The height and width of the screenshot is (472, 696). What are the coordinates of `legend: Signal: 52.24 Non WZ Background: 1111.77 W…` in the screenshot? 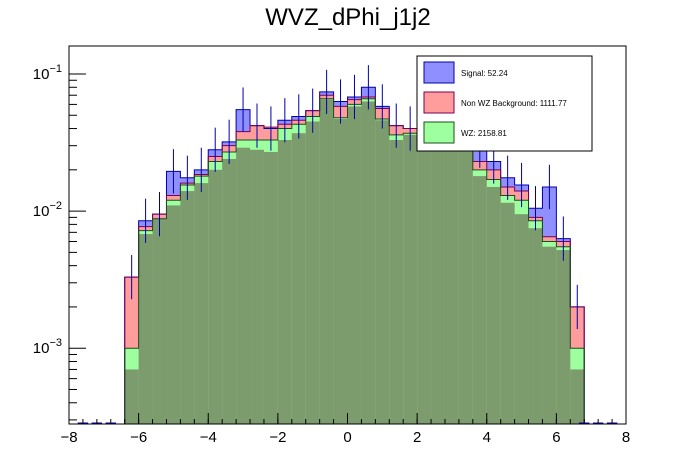 It's located at (504, 103).